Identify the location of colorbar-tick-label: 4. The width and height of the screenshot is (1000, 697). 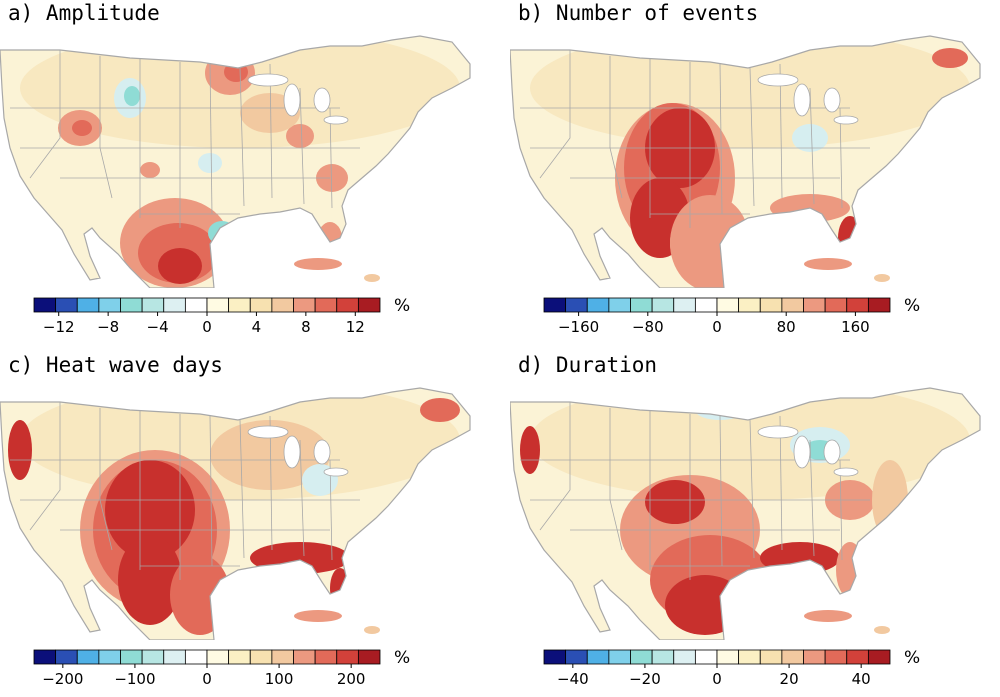
(257, 327).